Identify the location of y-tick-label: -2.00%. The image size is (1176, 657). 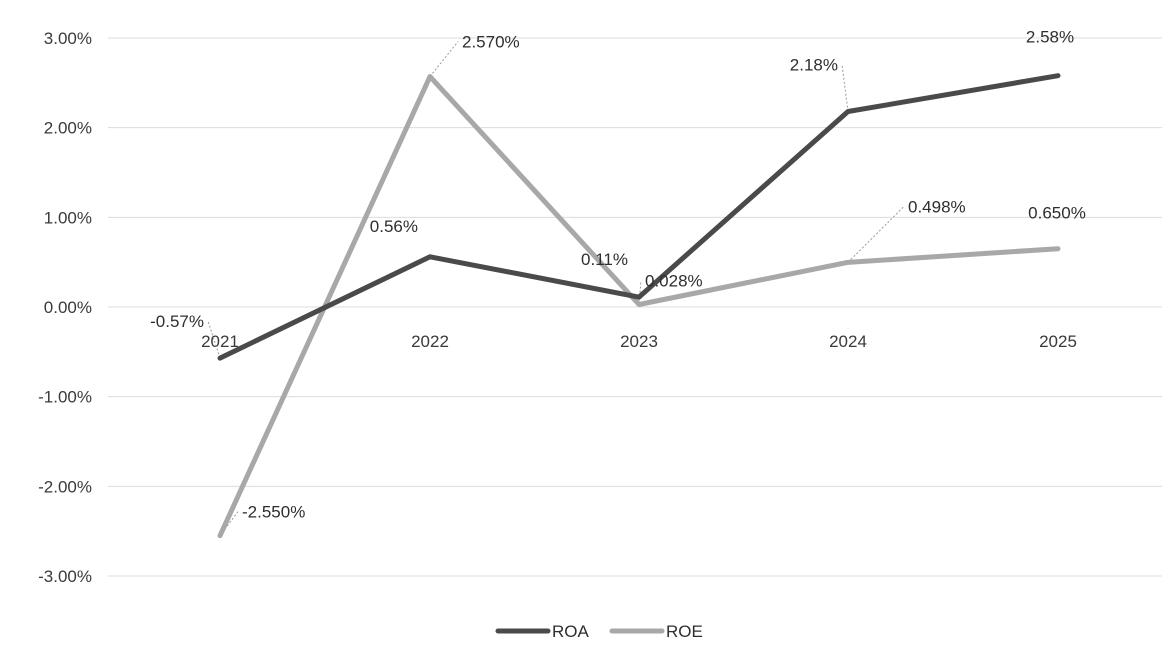
(65, 486).